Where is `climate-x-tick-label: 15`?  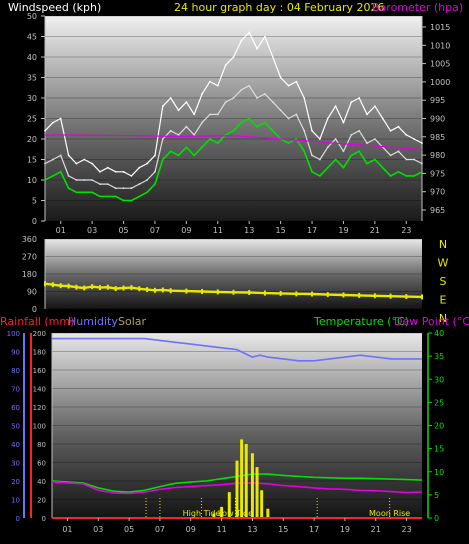 climate-x-tick-label: 15 is located at coordinates (283, 529).